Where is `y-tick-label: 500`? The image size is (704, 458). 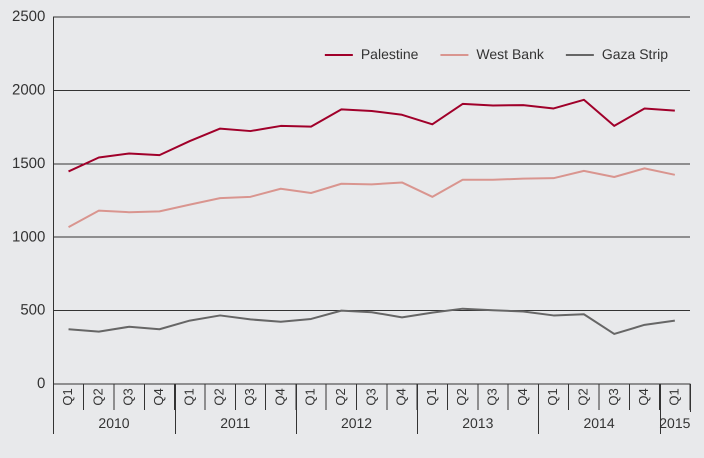 y-tick-label: 500 is located at coordinates (33, 310).